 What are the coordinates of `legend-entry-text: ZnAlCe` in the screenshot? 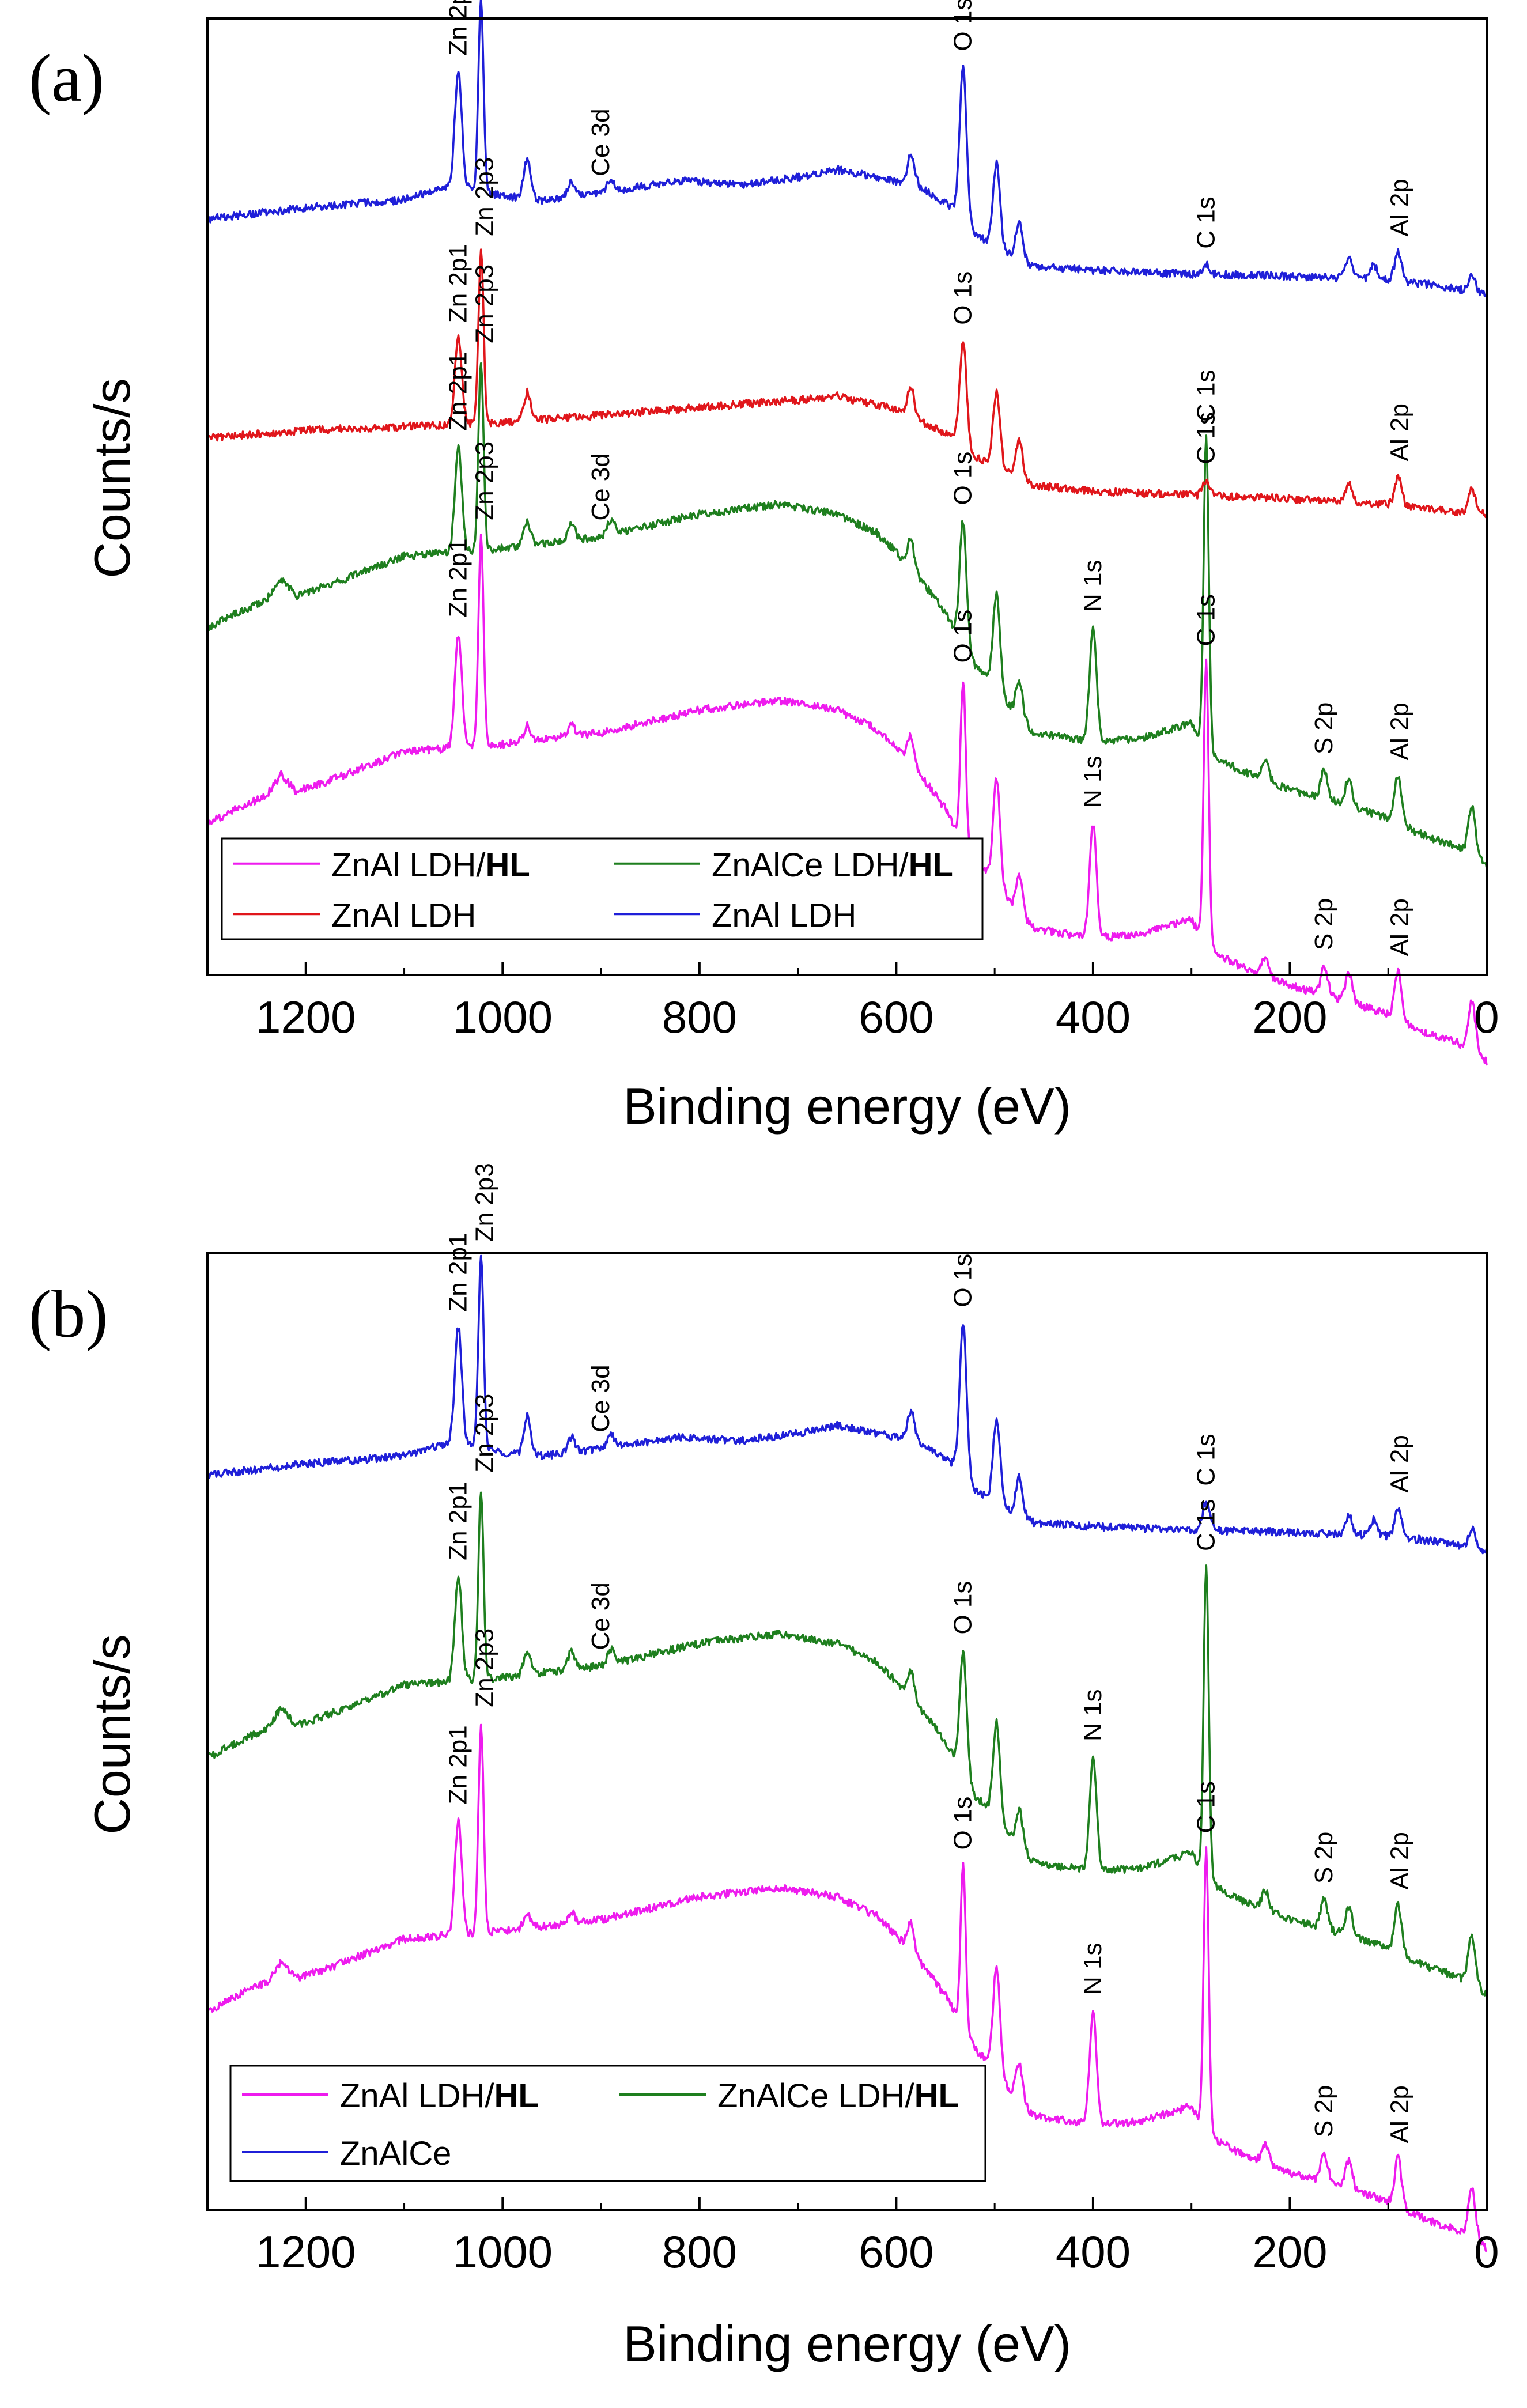 It's located at (395, 2153).